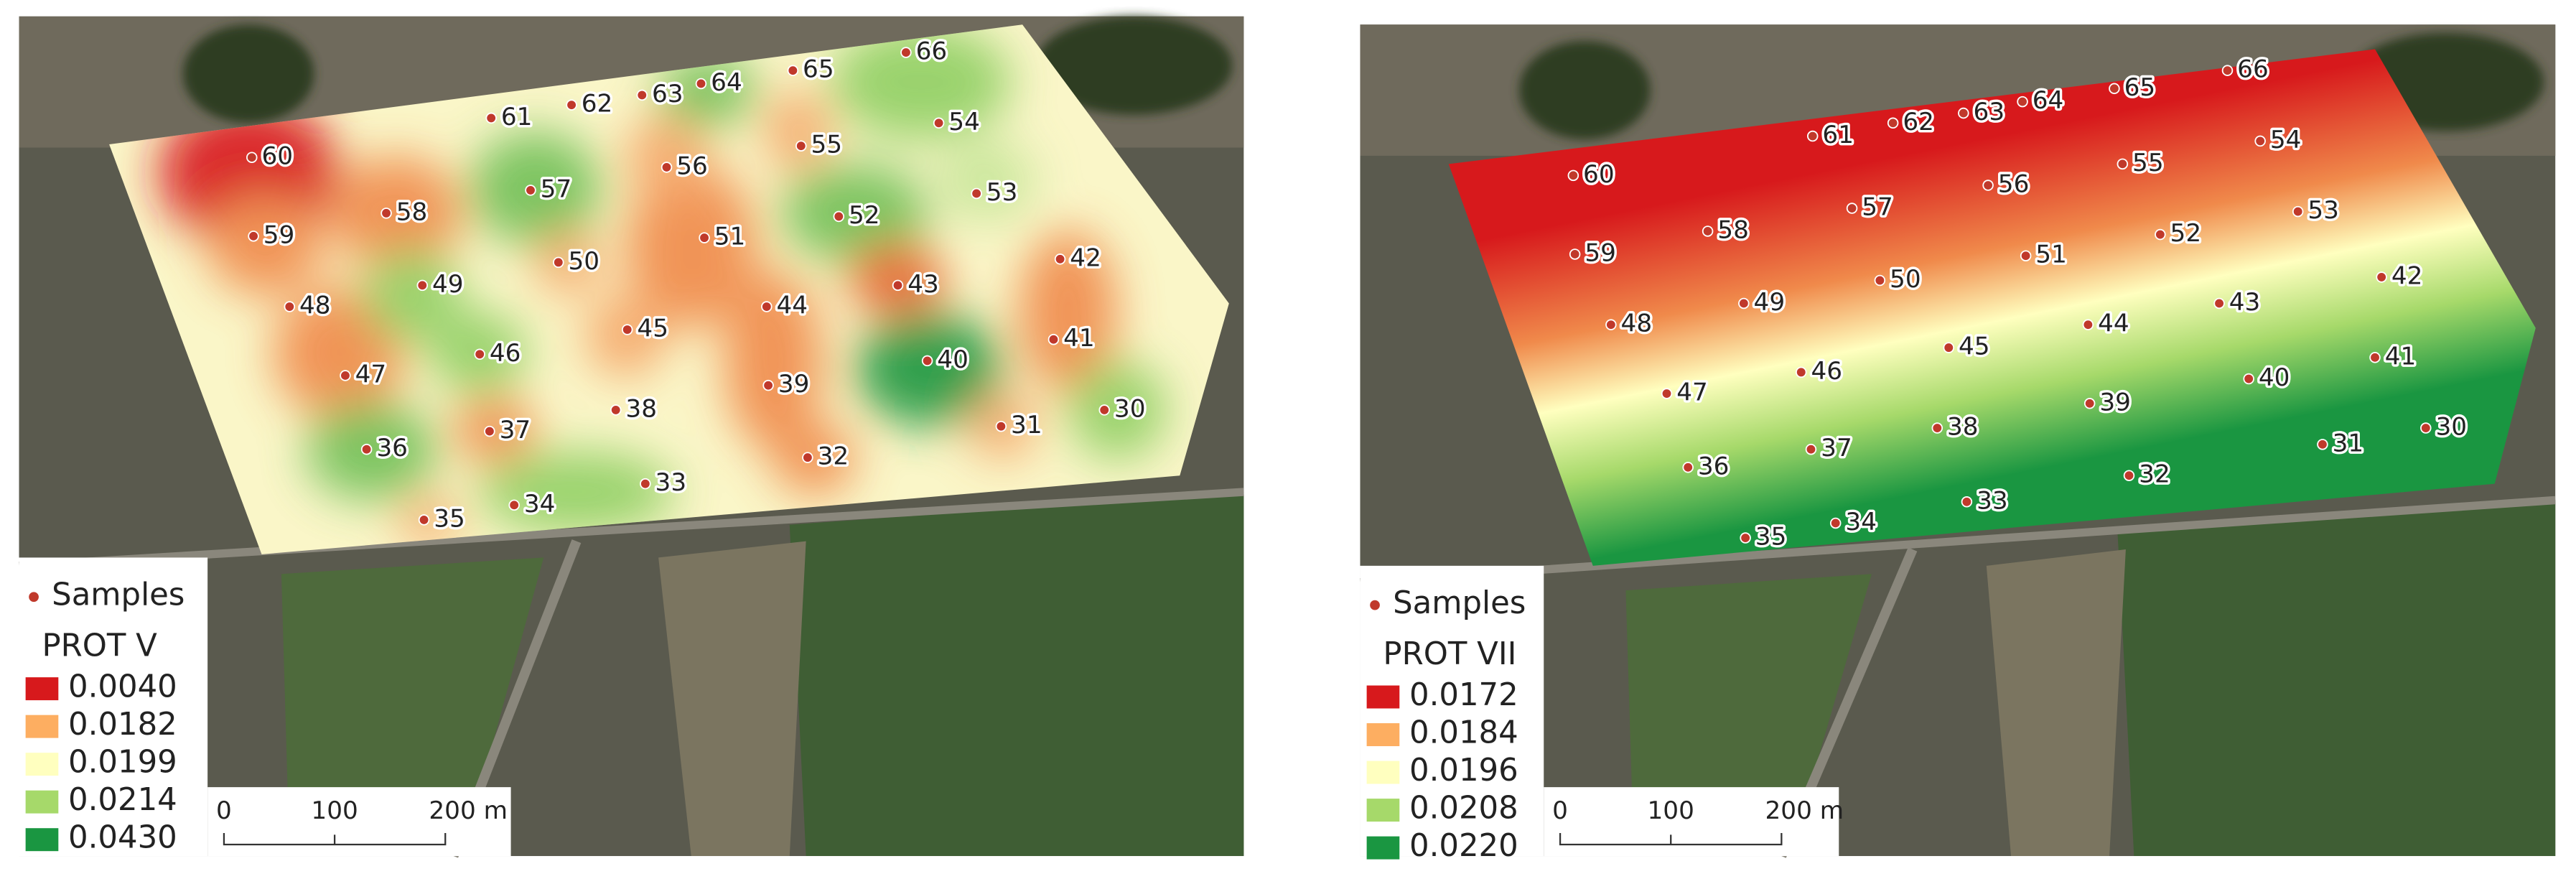  Describe the element at coordinates (1714, 466) in the screenshot. I see `sample-label: 36` at that location.